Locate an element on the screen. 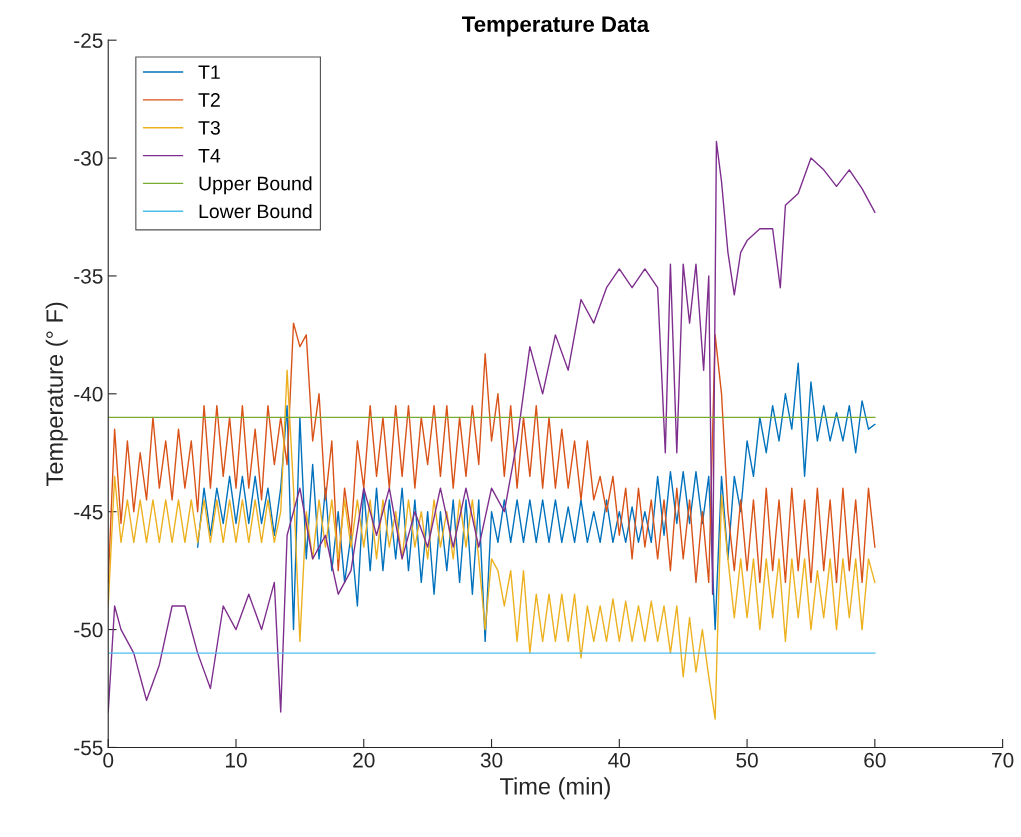  y-tick-label: -55 is located at coordinates (88, 748).